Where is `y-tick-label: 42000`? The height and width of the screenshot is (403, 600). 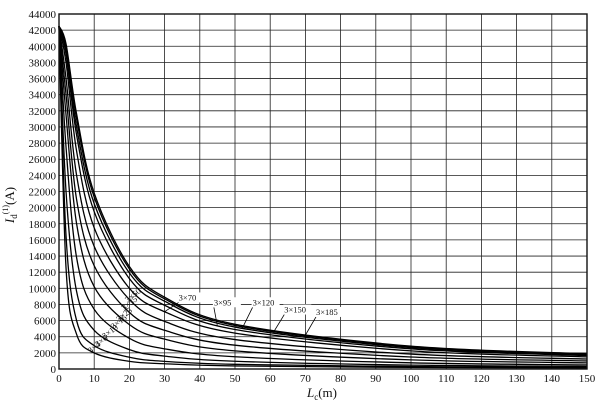 y-tick-label: 42000 is located at coordinates (43, 31).